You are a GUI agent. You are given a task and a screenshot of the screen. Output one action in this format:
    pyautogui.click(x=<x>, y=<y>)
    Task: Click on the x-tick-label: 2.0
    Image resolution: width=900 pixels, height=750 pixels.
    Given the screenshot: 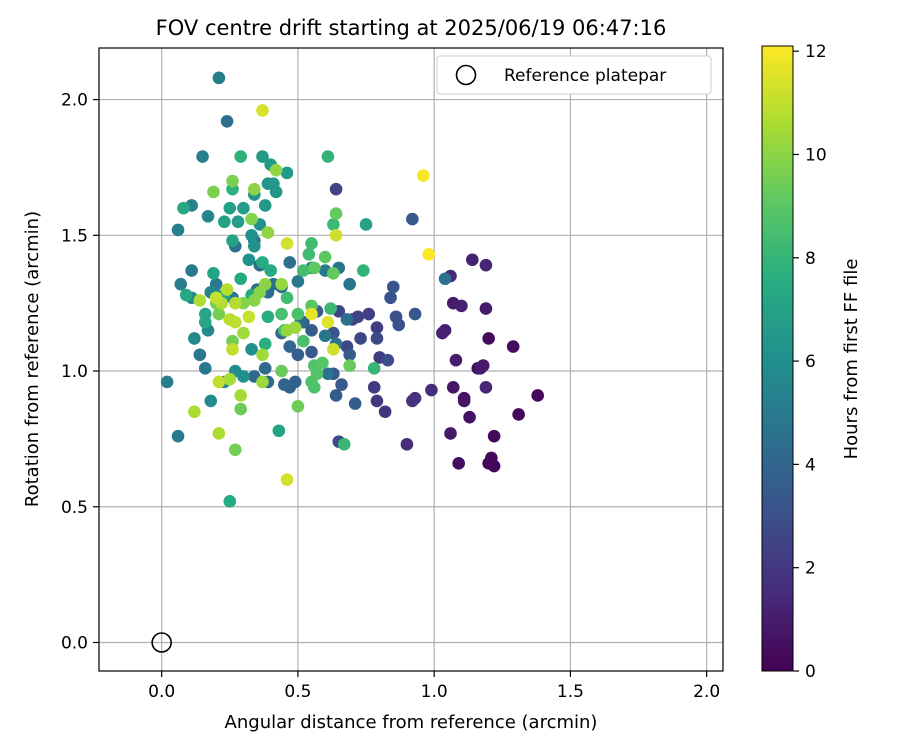 What is the action you would take?
    pyautogui.click(x=706, y=692)
    